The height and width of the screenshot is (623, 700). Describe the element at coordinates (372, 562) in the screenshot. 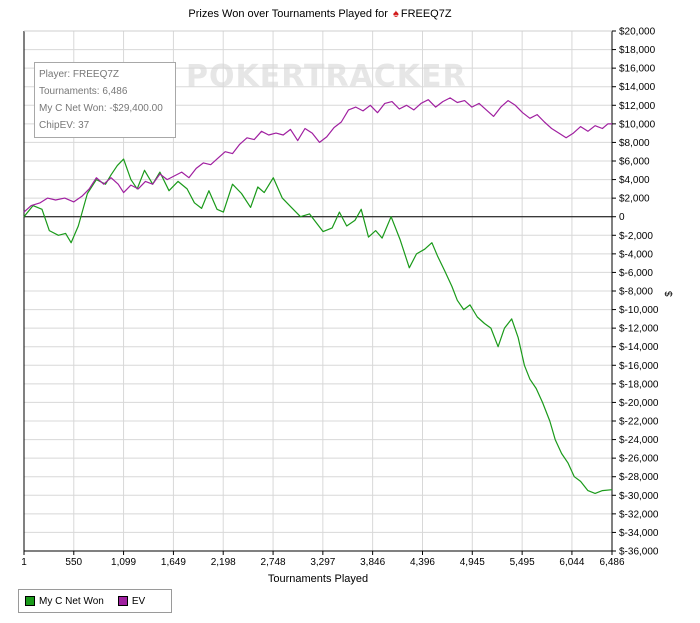

I see `x-tick-label: 3,846` at that location.